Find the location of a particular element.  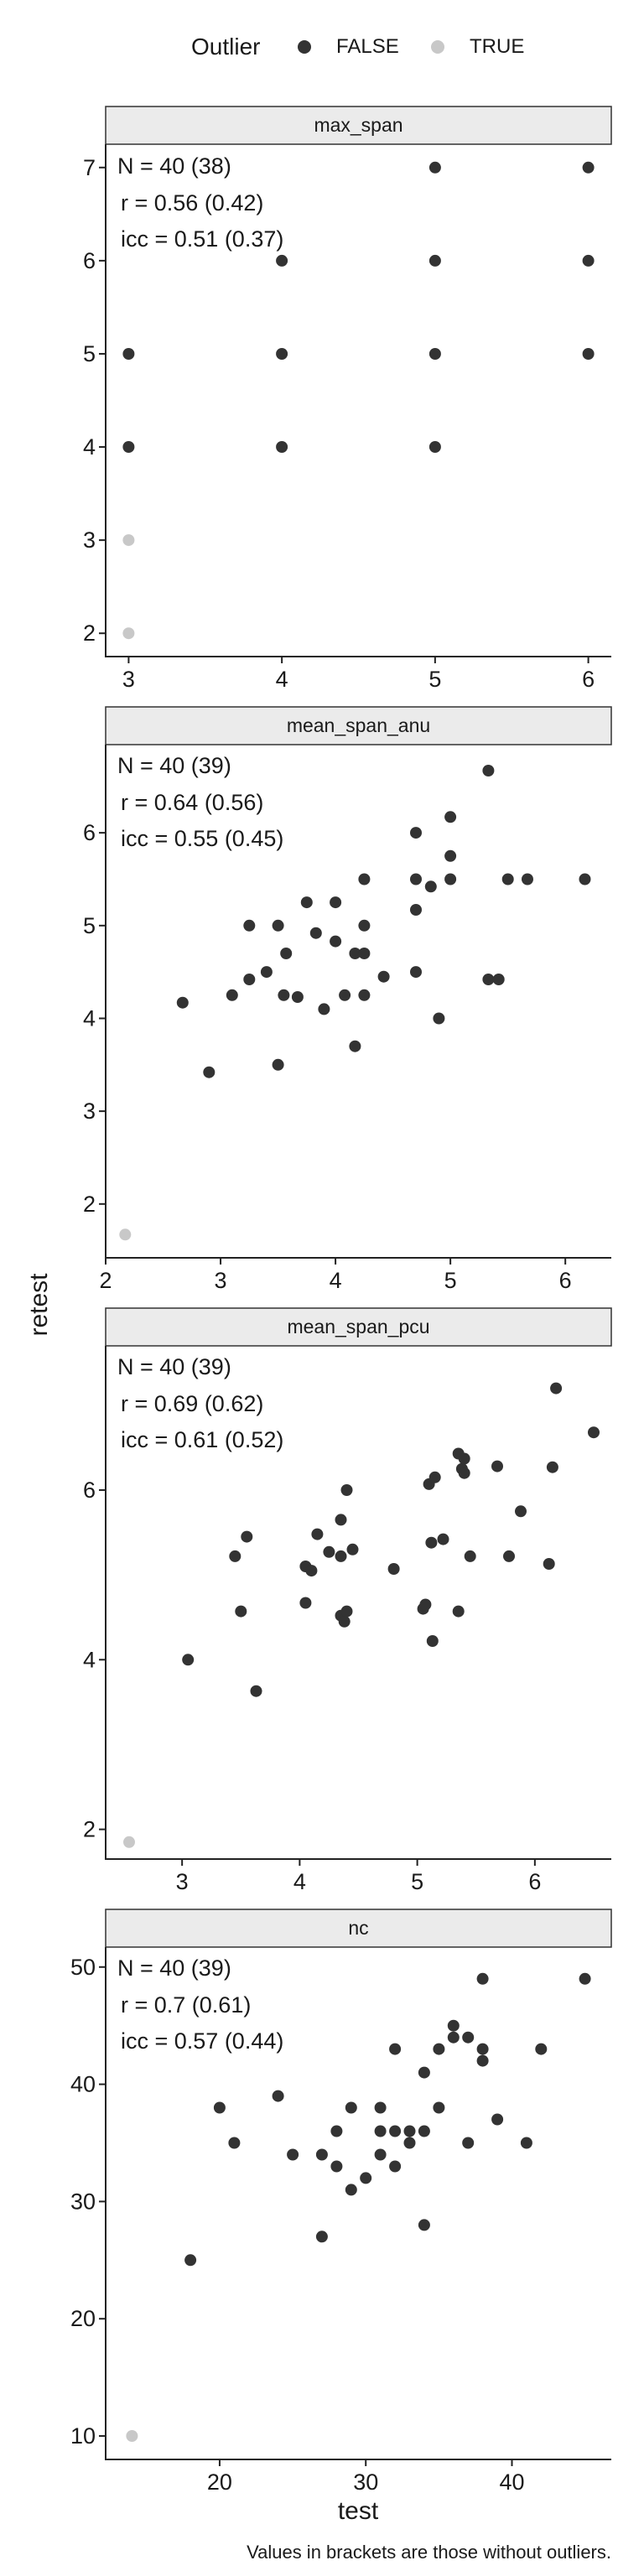

y-tick-label: 40 is located at coordinates (83, 2084).